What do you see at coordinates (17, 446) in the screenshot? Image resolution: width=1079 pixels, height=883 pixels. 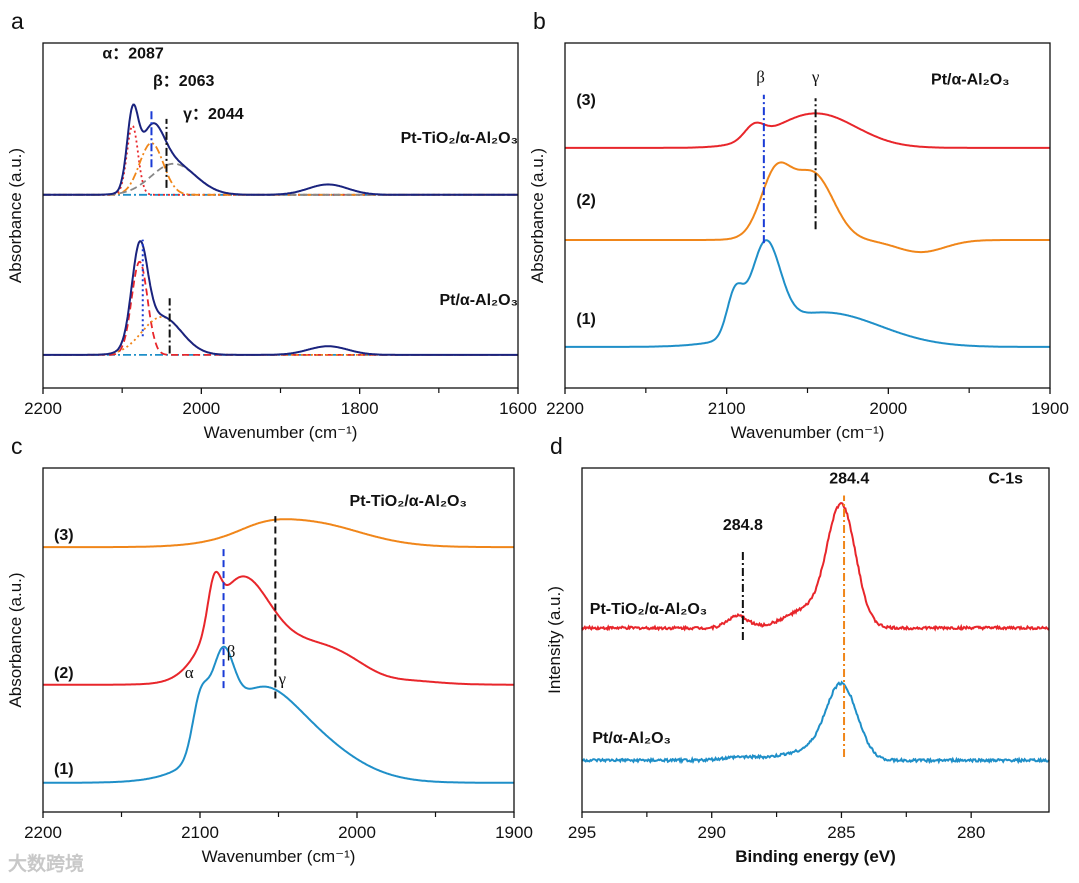 I see `panel-letter: c` at bounding box center [17, 446].